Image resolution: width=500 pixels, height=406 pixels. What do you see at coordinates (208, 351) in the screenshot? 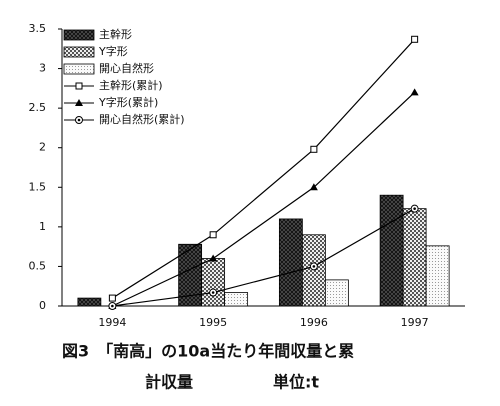
I see `caption: 図3 「南高」の10a当たり年間収量と累` at bounding box center [208, 351].